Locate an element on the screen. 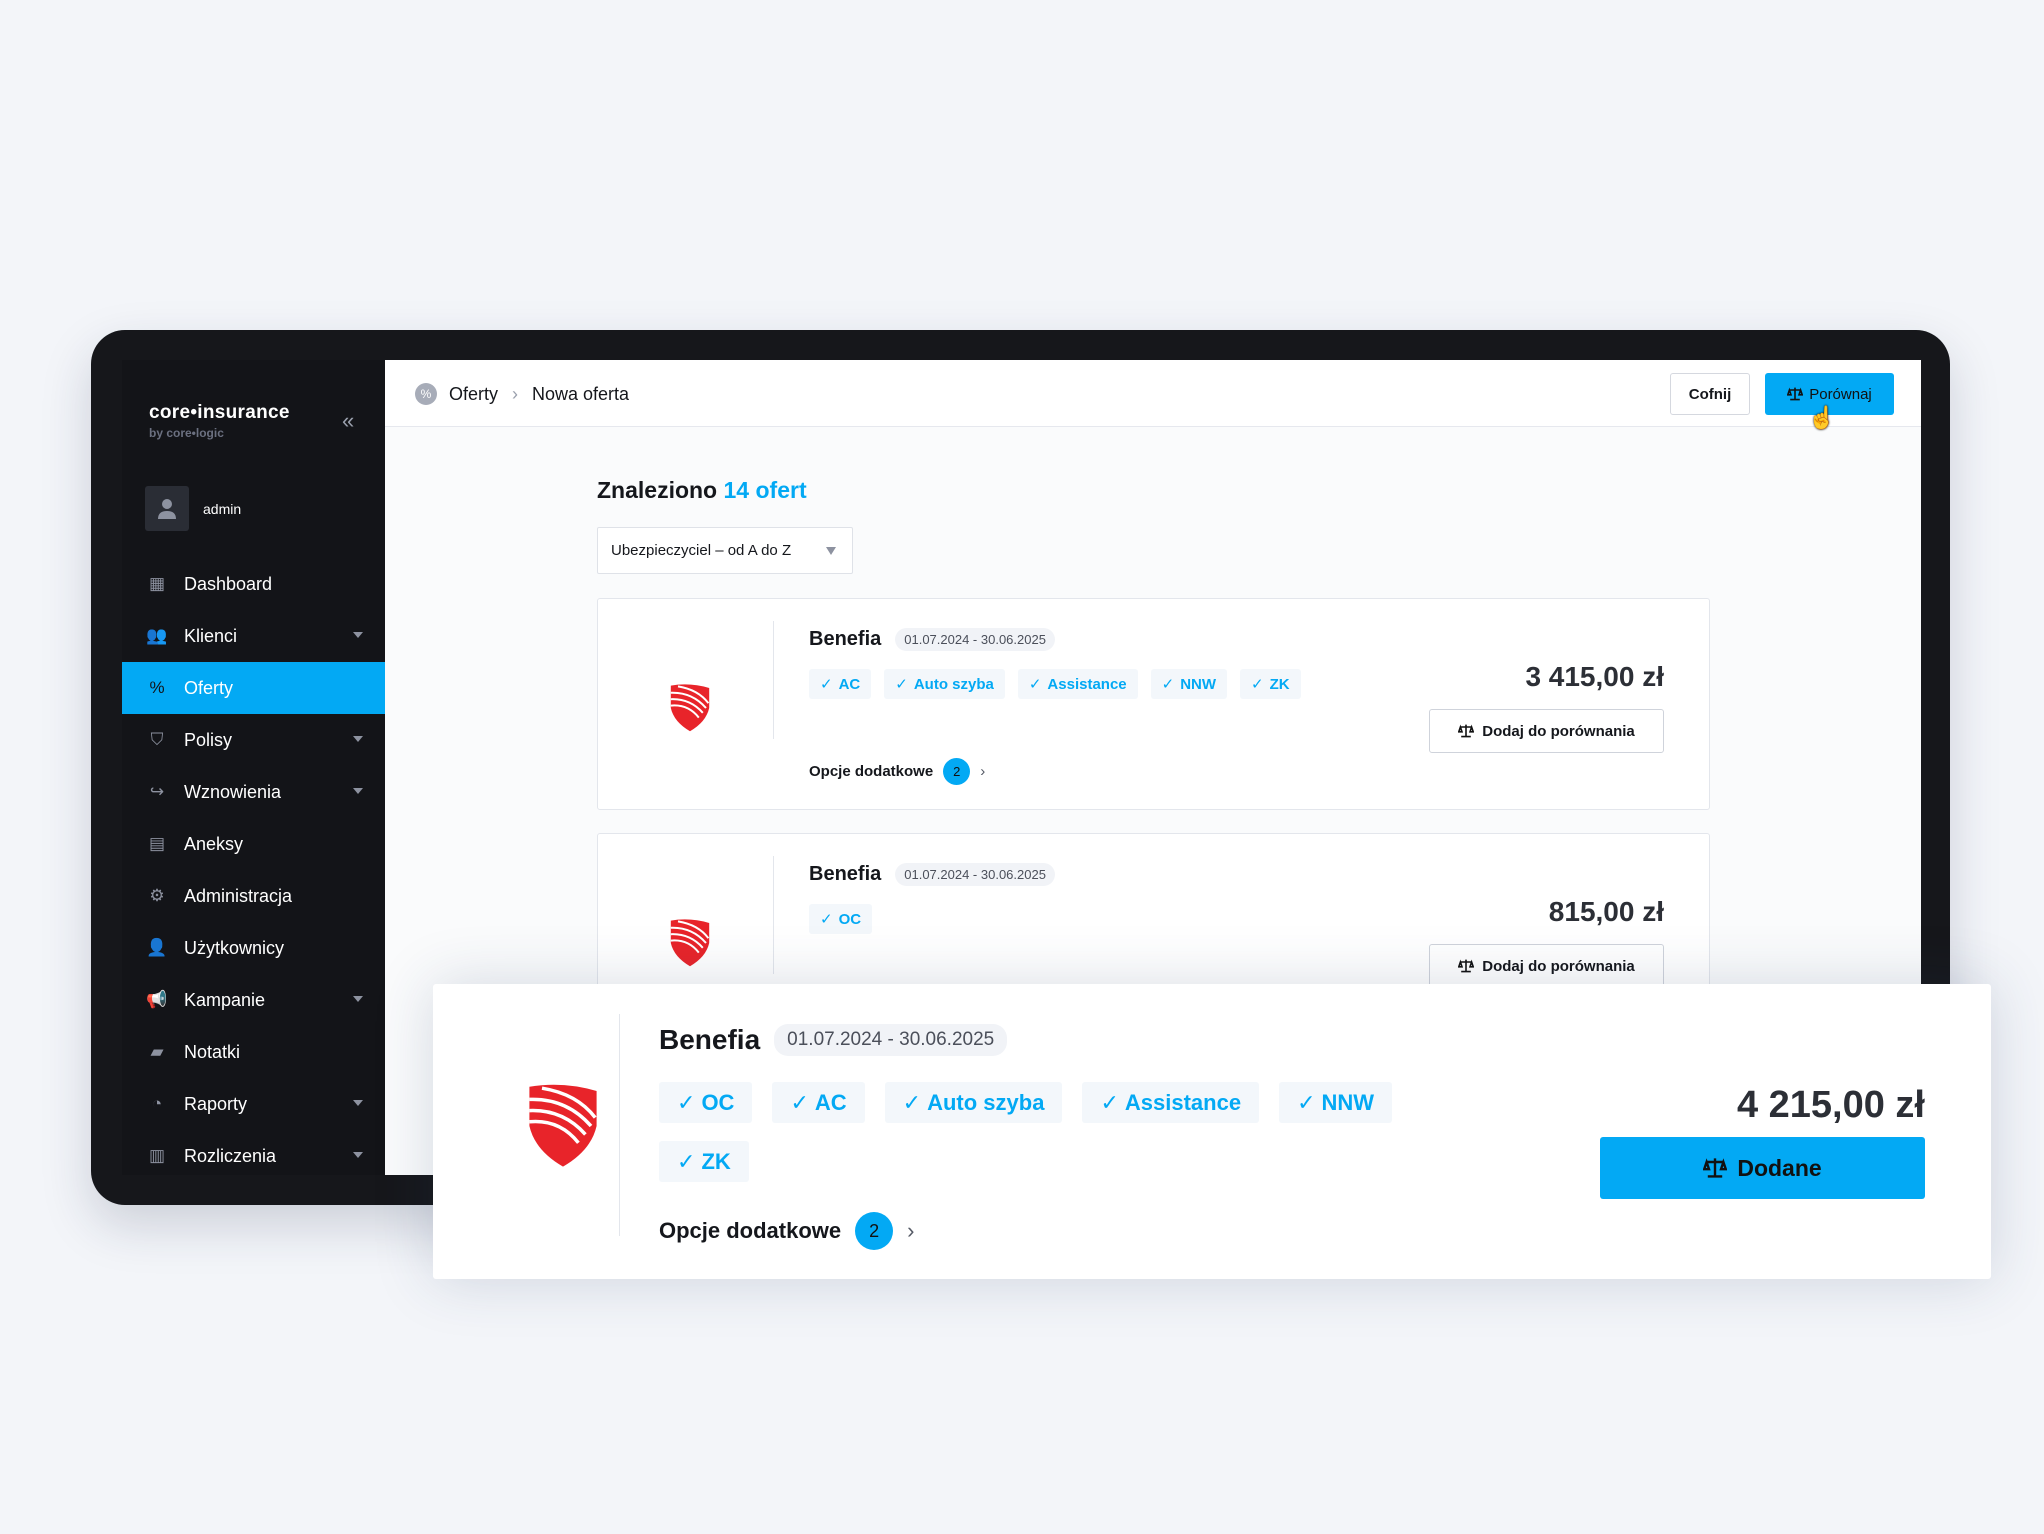 Image resolution: width=2044 pixels, height=1534 pixels. sidebar-item-label: Aneksy is located at coordinates (214, 843).